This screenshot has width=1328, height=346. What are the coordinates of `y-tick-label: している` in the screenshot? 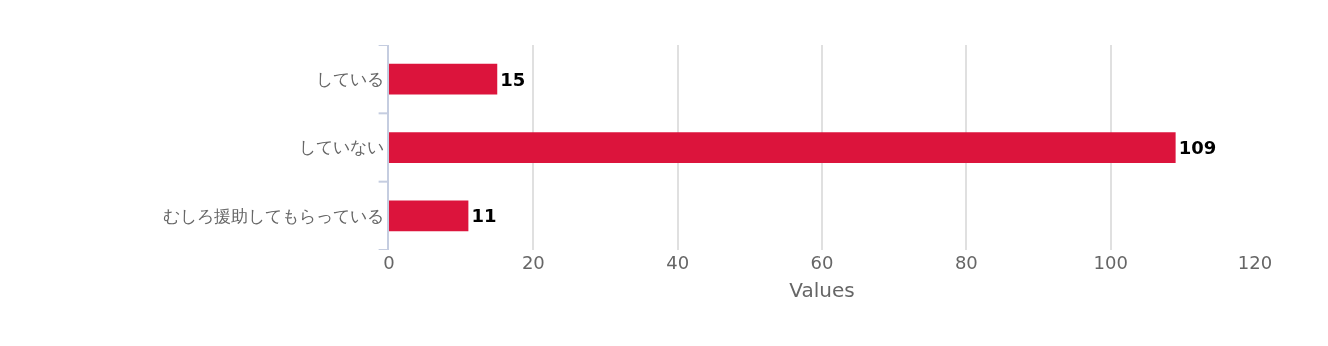 It's located at (349, 79).